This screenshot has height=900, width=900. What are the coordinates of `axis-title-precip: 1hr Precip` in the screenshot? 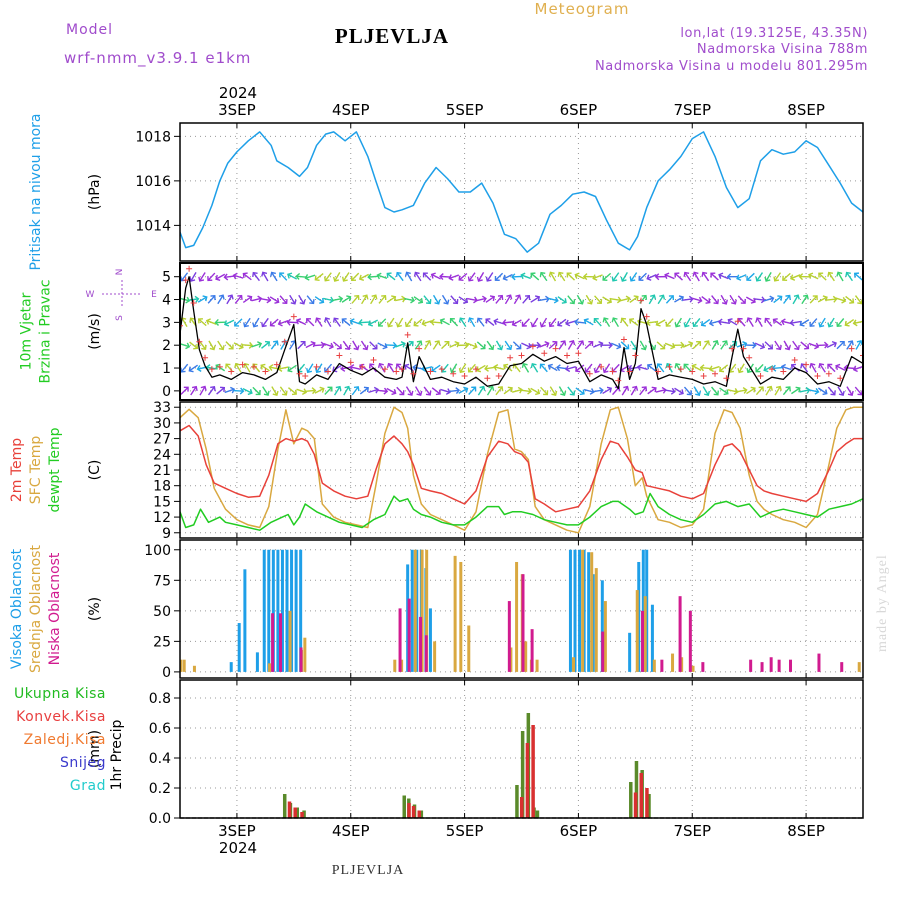 It's located at (117, 755).